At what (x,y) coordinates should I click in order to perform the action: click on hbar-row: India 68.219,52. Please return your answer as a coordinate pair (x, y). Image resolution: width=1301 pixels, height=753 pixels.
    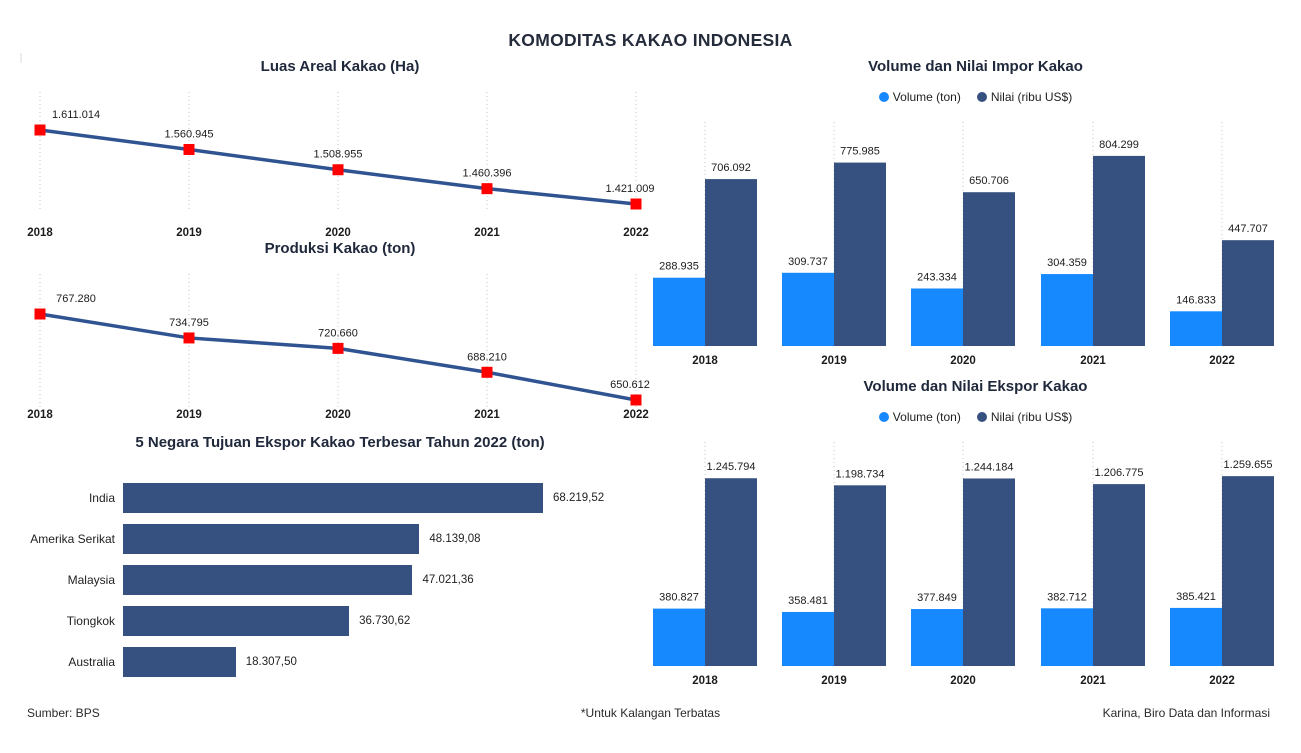
    Looking at the image, I should click on (340, 498).